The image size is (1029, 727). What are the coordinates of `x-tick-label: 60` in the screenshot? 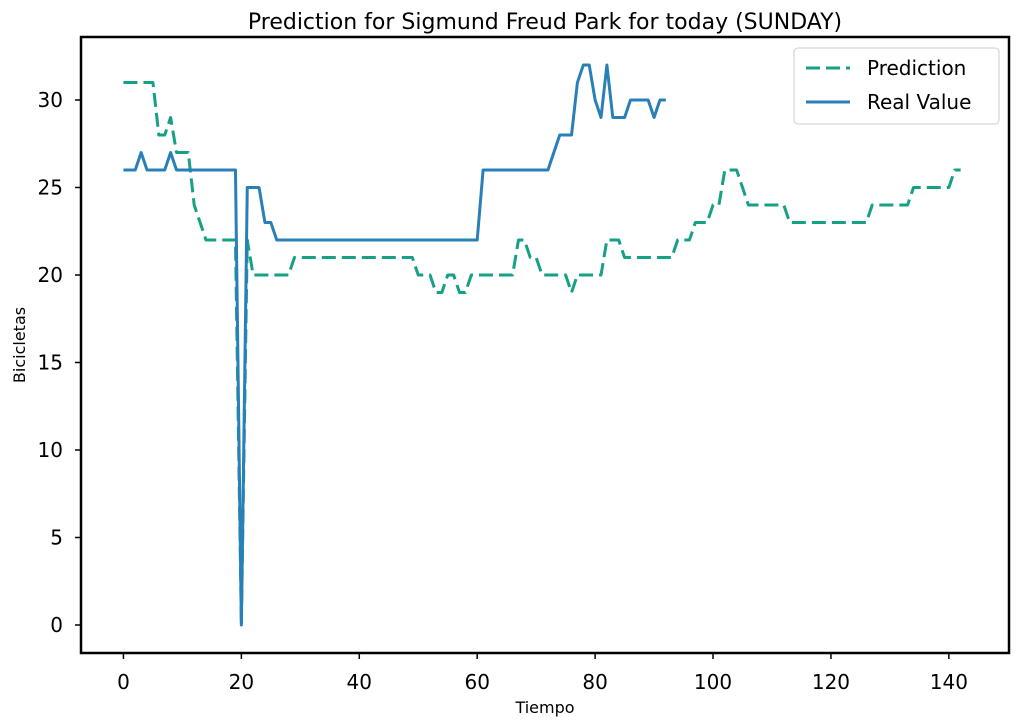 It's located at (476, 682).